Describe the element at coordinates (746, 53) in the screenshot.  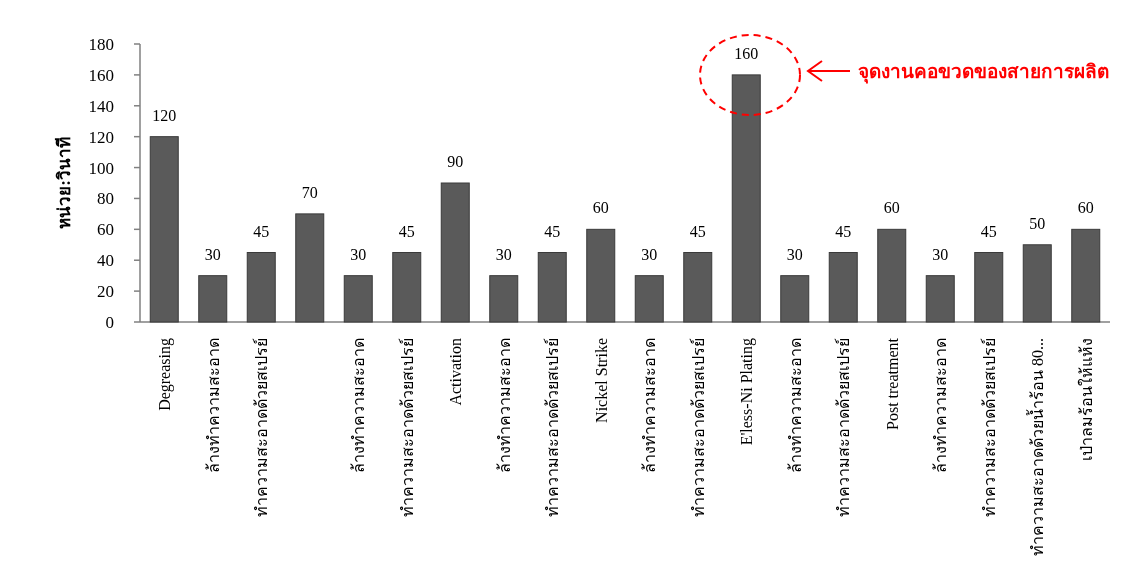
I see `data-label: 160` at that location.